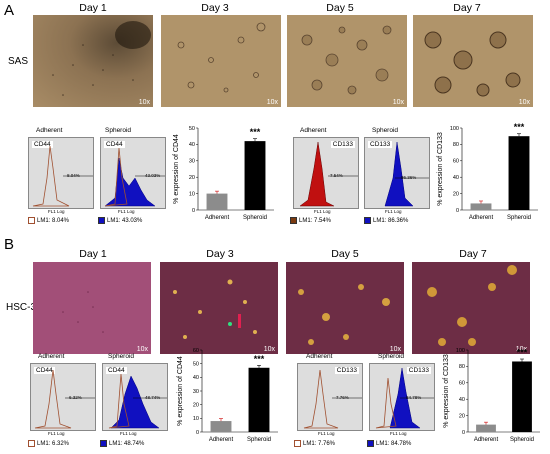 This screenshot has height=454, width=550. I want to click on gate-value: 48.74%, so click(153, 397).